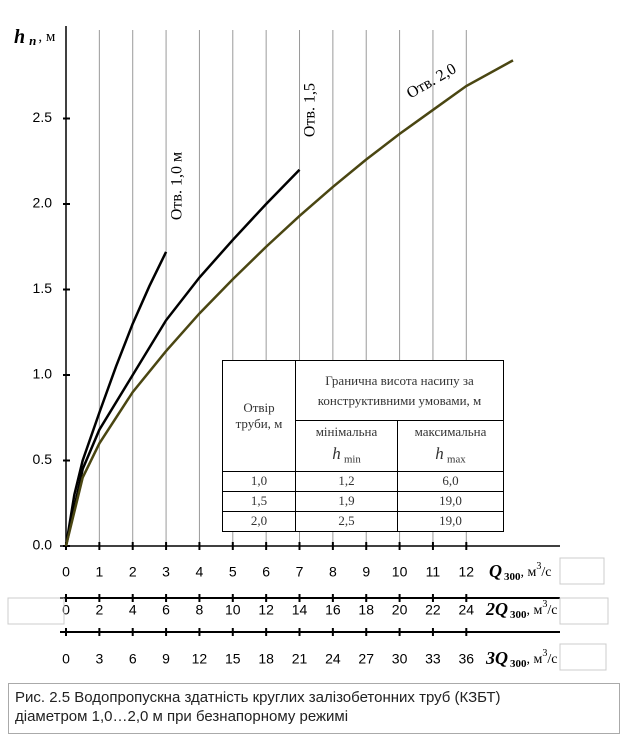 This screenshot has width=641, height=752. What do you see at coordinates (300, 659) in the screenshot?
I see `x-tick-label: 21` at bounding box center [300, 659].